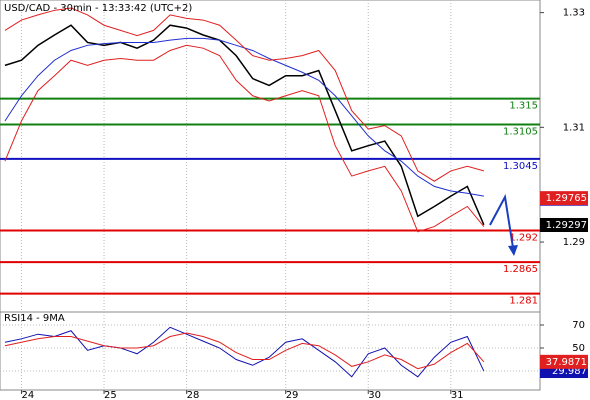  I want to click on level-label: 1.2865, so click(520, 269).